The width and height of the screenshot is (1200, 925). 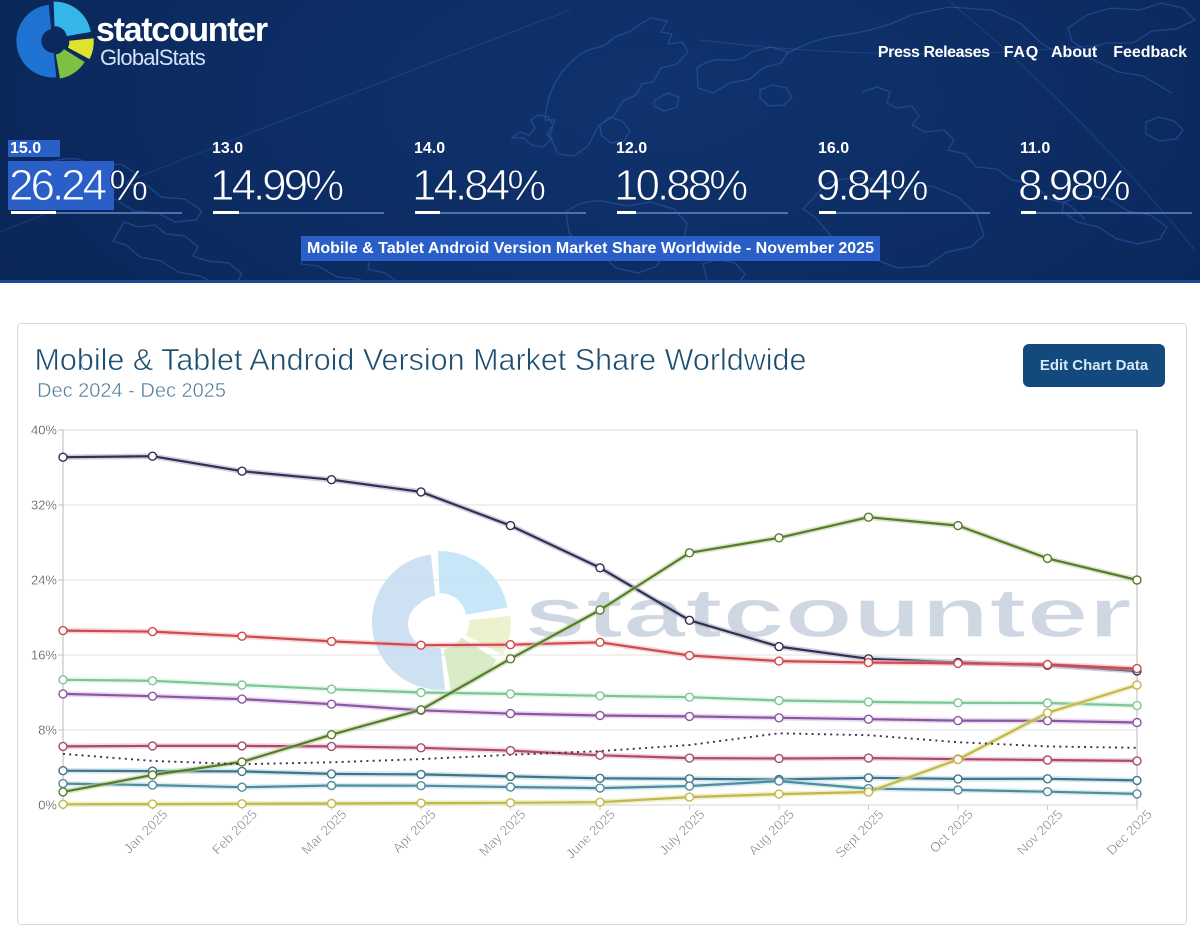 What do you see at coordinates (681, 832) in the screenshot?
I see `svg-text: July 2025` at bounding box center [681, 832].